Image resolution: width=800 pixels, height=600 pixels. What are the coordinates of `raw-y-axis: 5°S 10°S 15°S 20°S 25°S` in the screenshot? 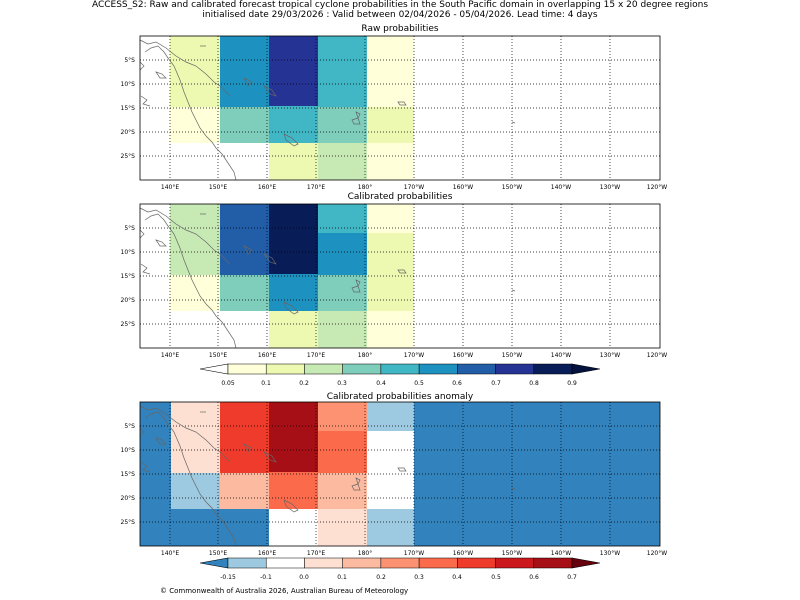 It's located at (128, 108).